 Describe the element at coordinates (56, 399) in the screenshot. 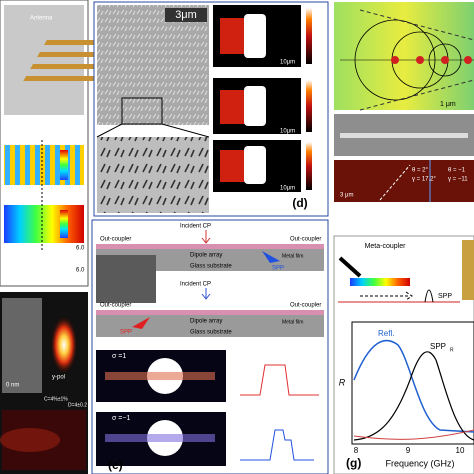

I see `c-value: C=4%±1%` at that location.